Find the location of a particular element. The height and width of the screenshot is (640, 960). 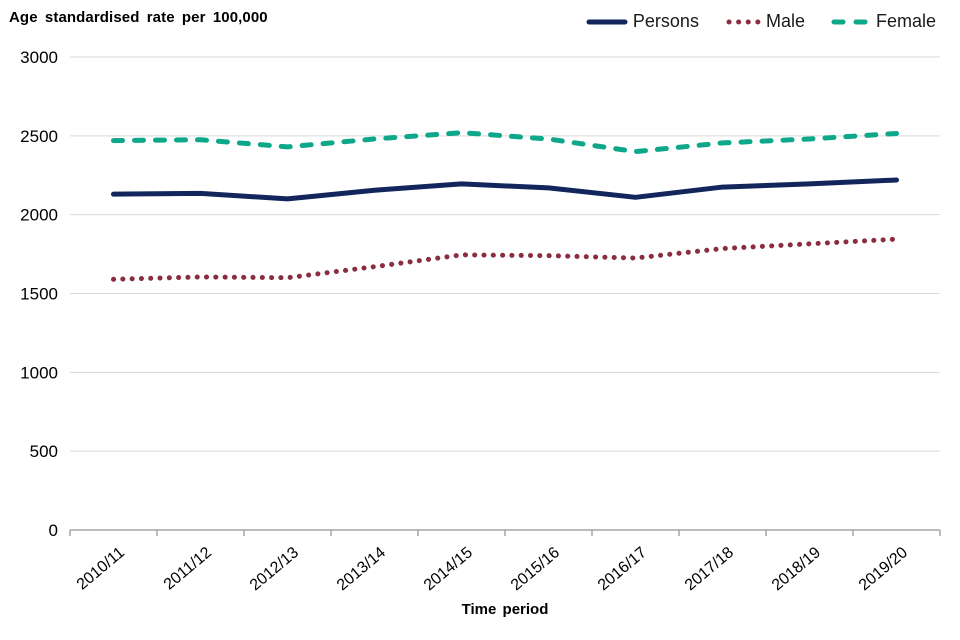

y-tick-label: 3000 is located at coordinates (39, 57).